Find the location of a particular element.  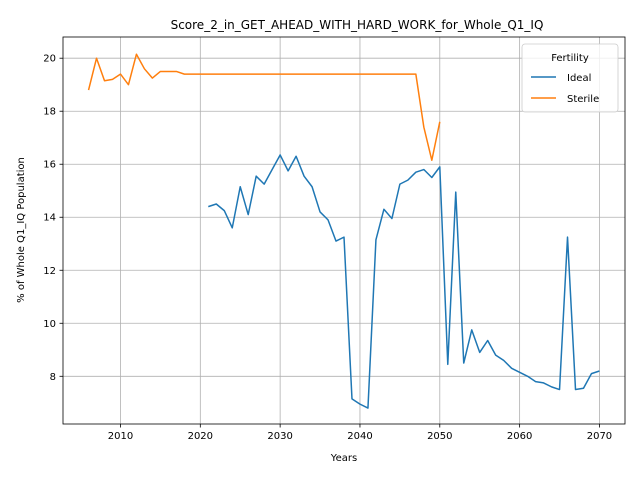

series-line-sterile is located at coordinates (264, 107).